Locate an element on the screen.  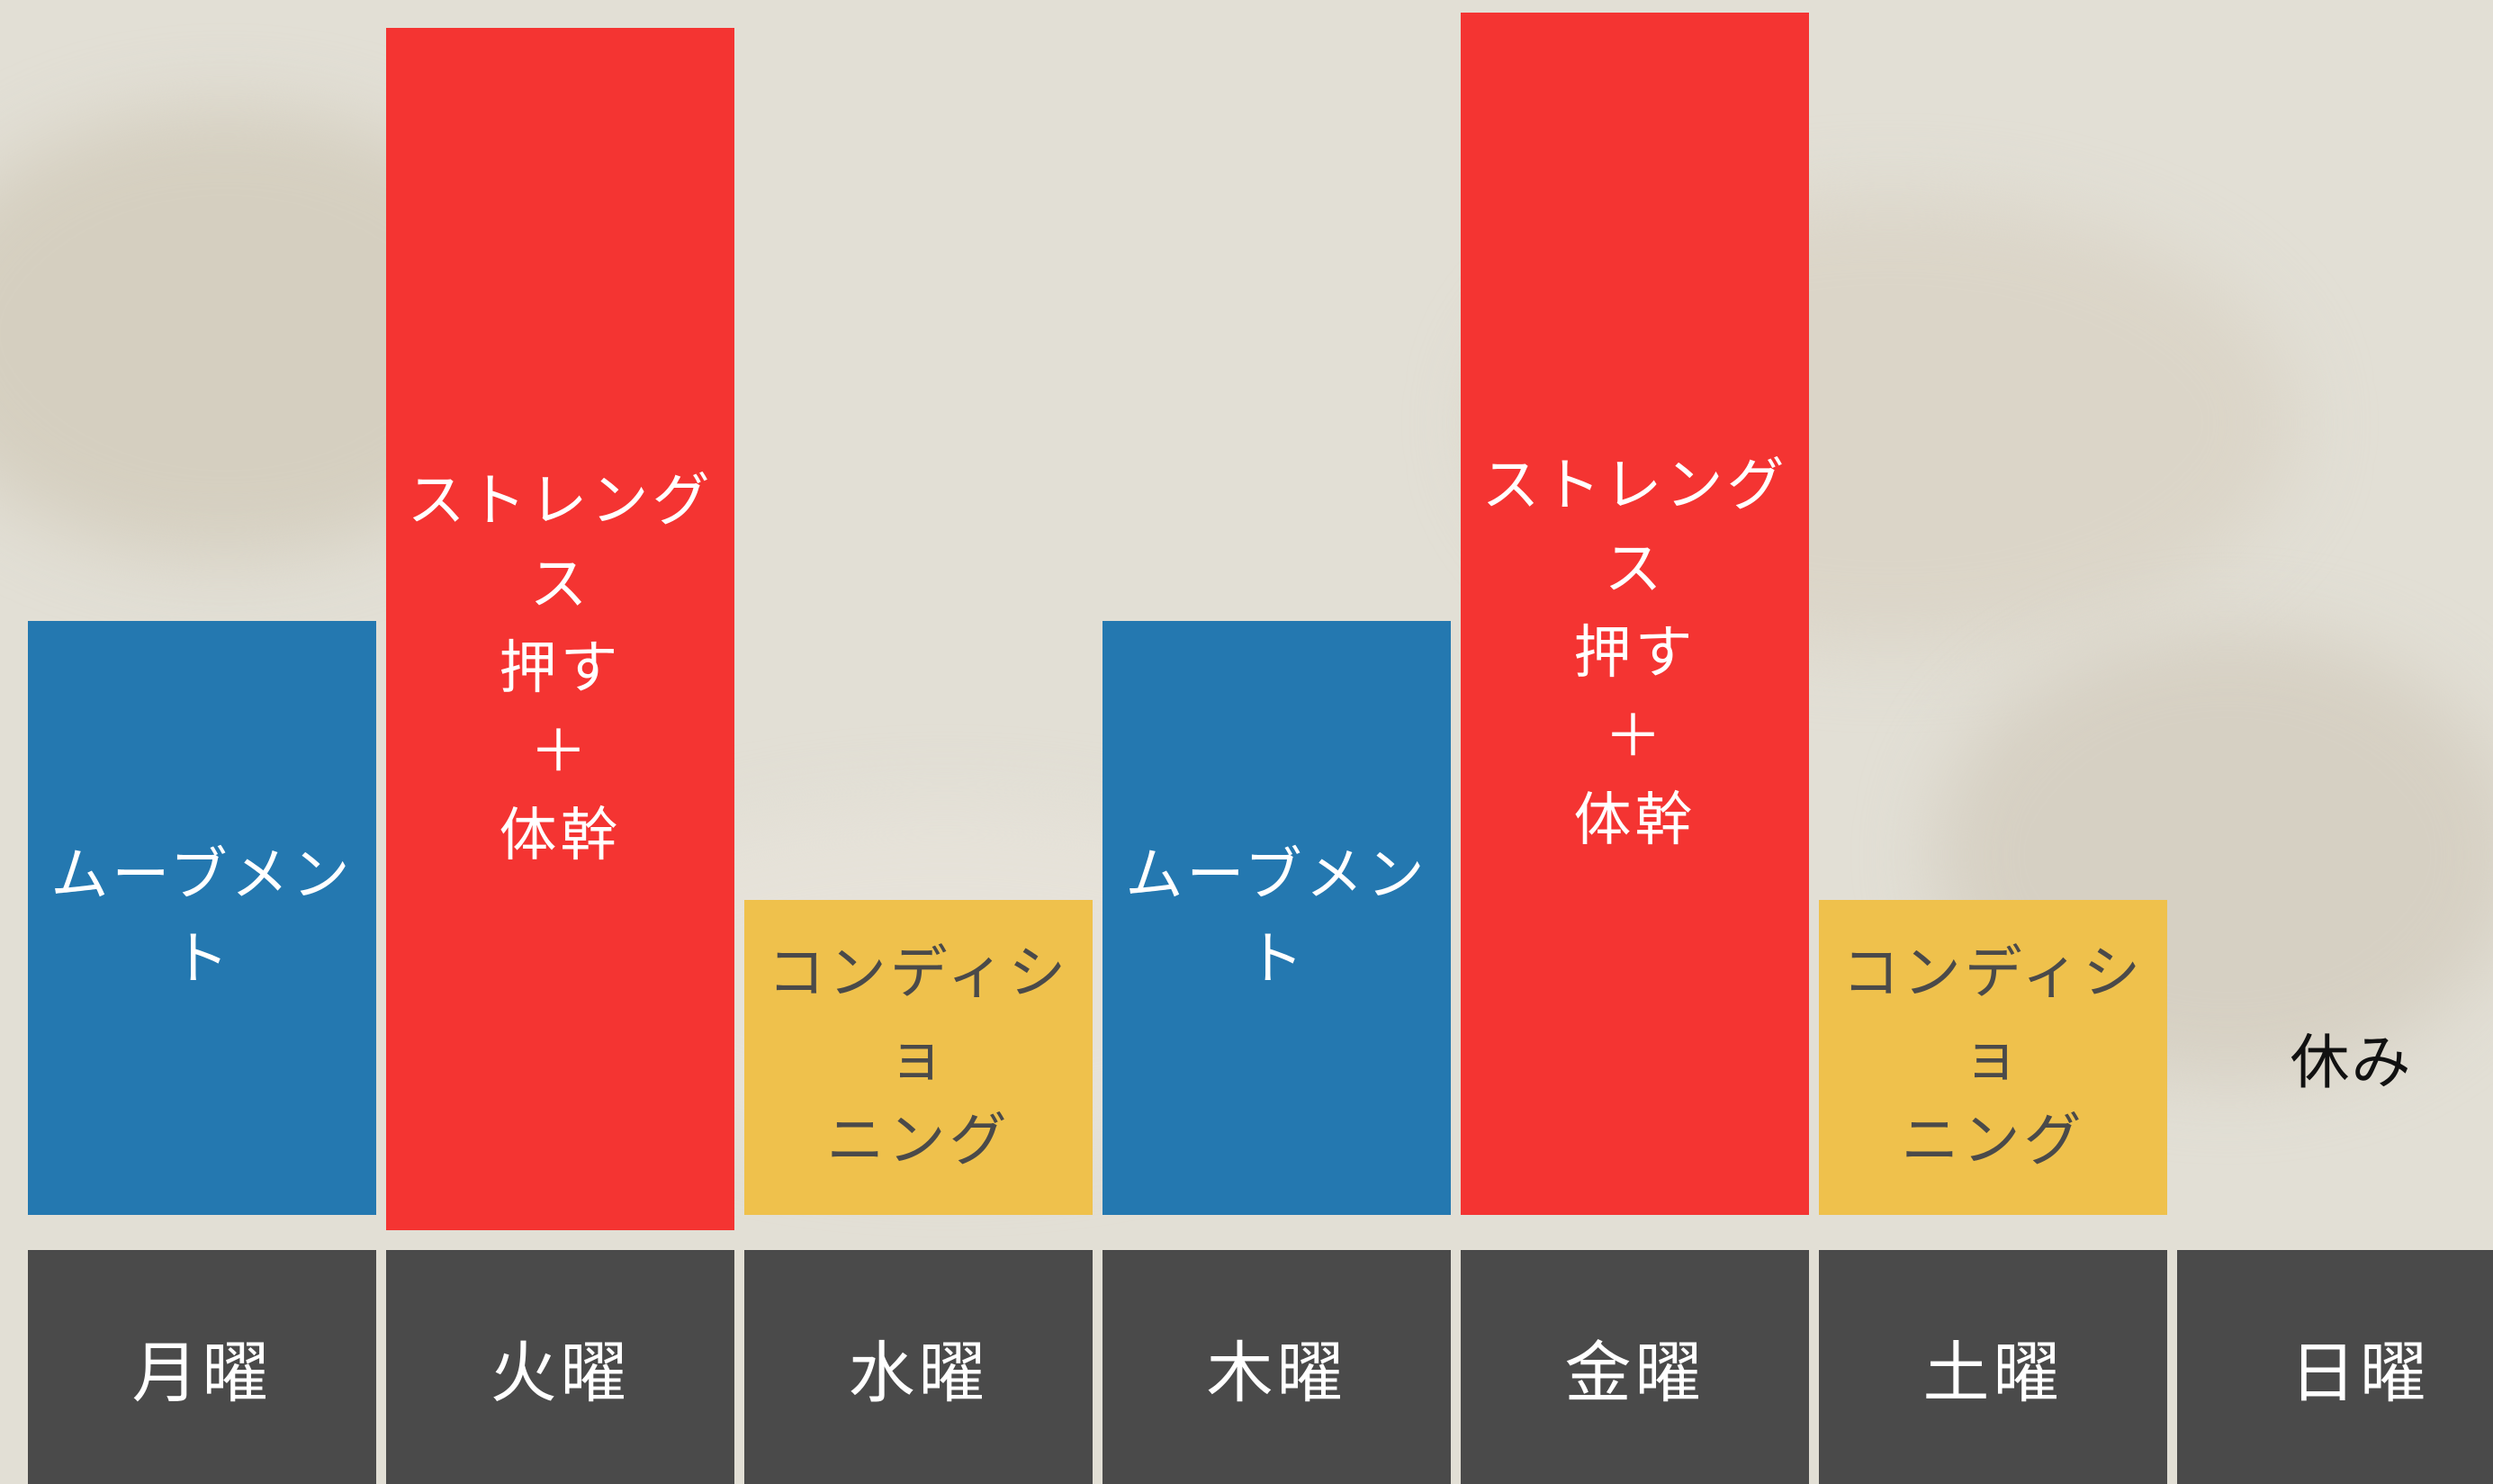
day-tile-monday: 月曜 is located at coordinates (202, 1367).